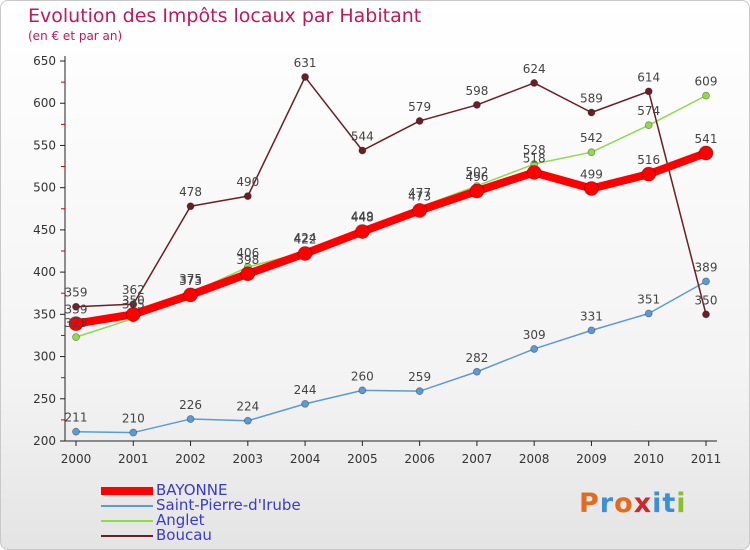 The height and width of the screenshot is (550, 750). I want to click on logo-letter: i, so click(657, 503).